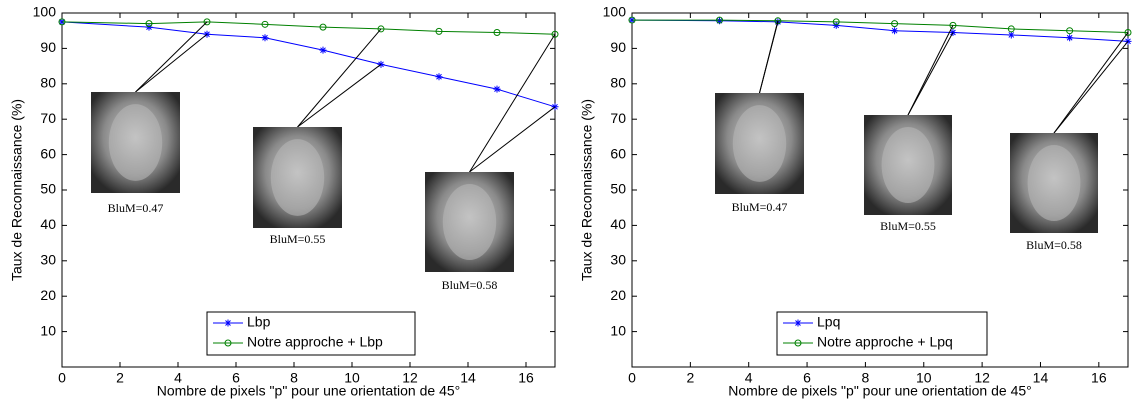 The height and width of the screenshot is (407, 1134). I want to click on legend-label: Lbp, so click(259, 322).